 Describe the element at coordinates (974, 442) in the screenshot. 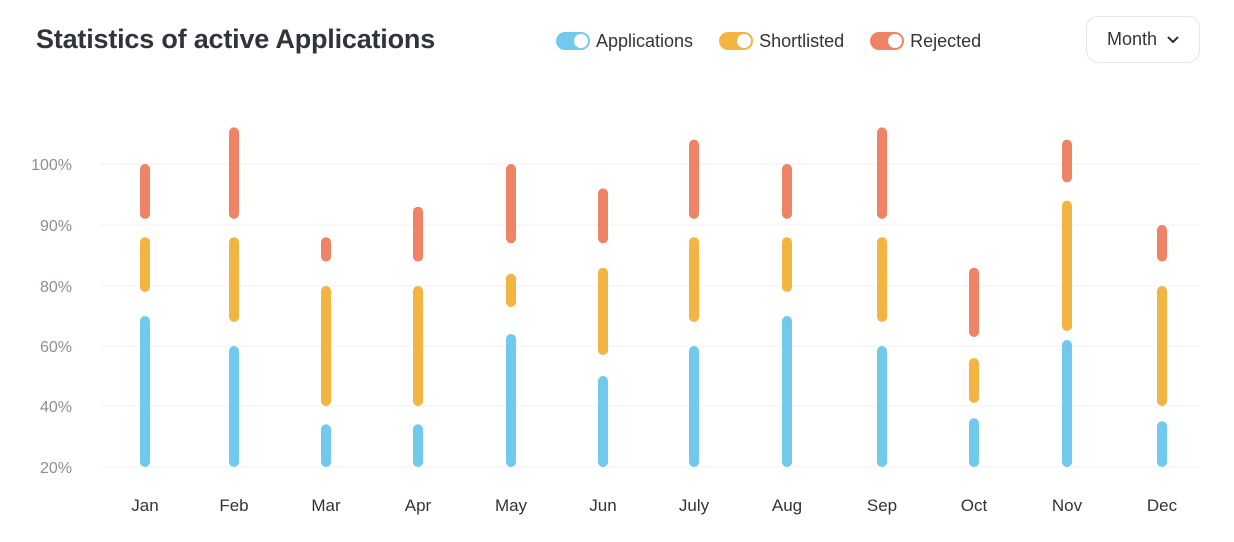

I see `bar-applications-oct` at that location.